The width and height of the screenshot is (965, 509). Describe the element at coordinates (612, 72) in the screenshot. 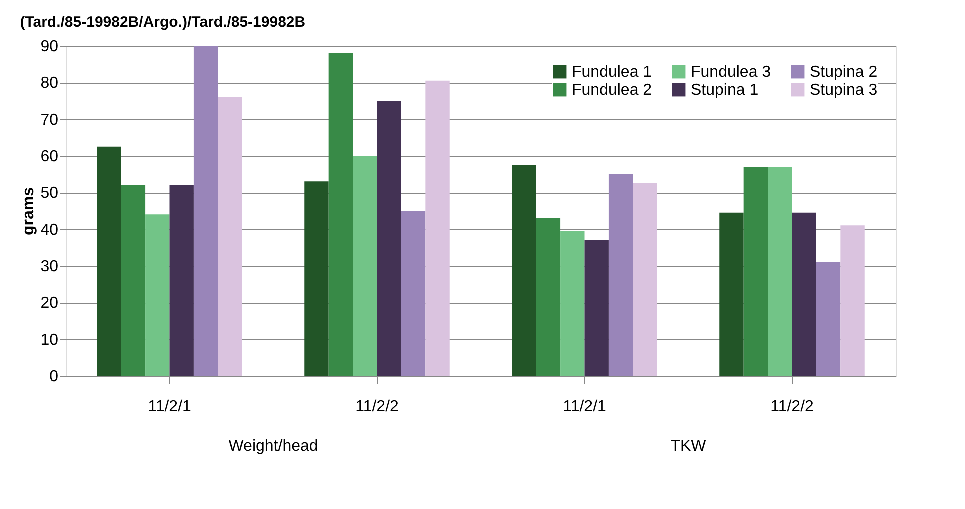

I see `legend-label: Fundulea 1` at that location.